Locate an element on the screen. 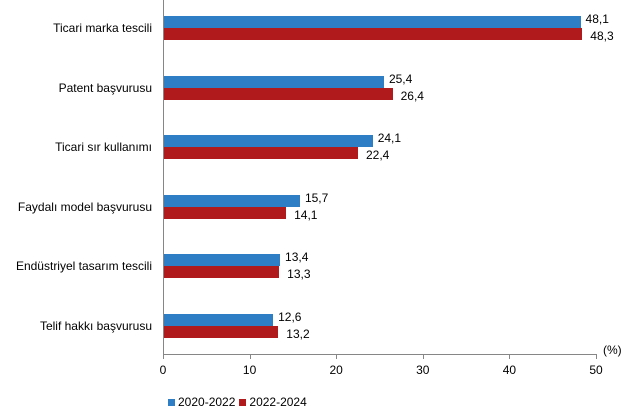 The image size is (635, 412). category-label: Patent başvurusu is located at coordinates (105, 87).